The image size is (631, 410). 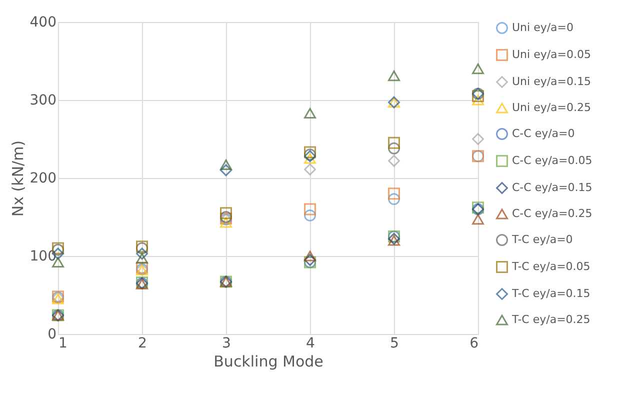 What do you see at coordinates (63, 344) in the screenshot?
I see `x-tick-label: 1` at bounding box center [63, 344].